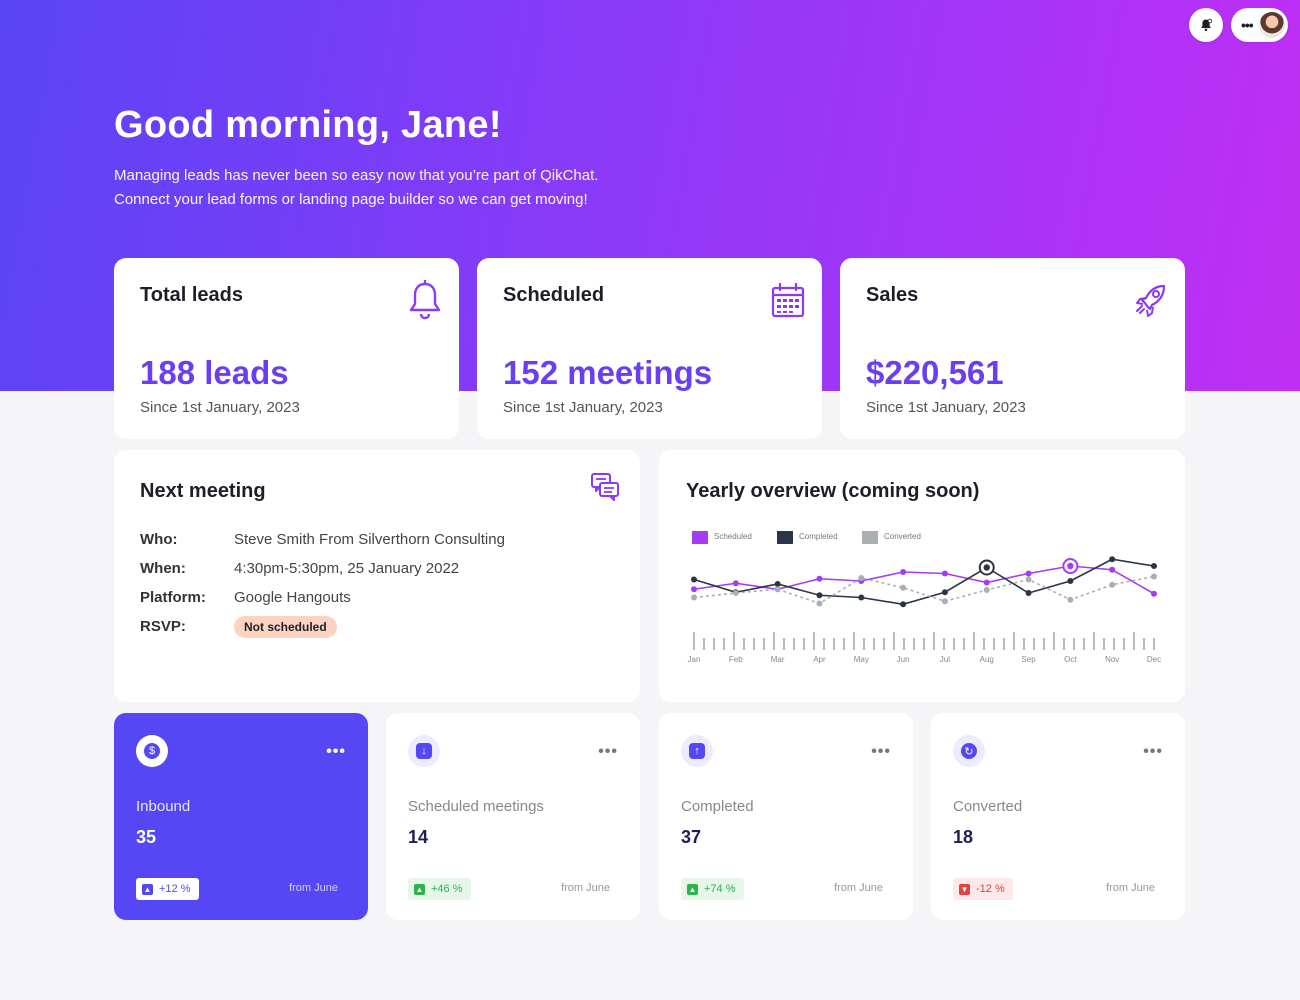 This screenshot has height=1000, width=1300. I want to click on x-tick-label: Oct, so click(1070, 659).